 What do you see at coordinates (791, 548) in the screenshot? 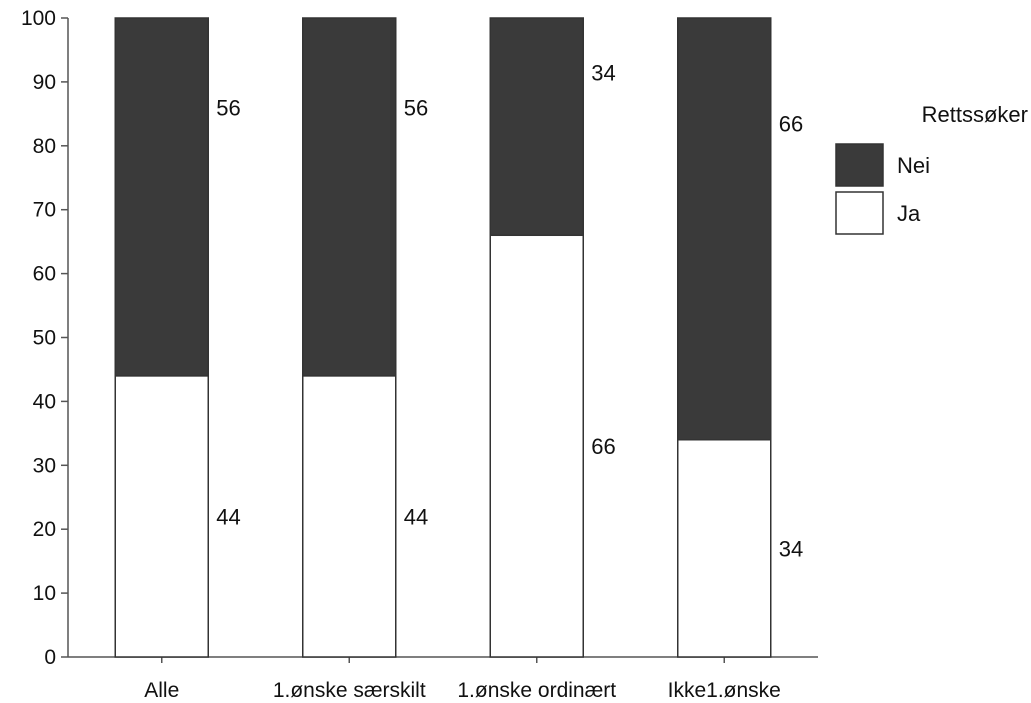
I see `value-label-ja: 34` at bounding box center [791, 548].